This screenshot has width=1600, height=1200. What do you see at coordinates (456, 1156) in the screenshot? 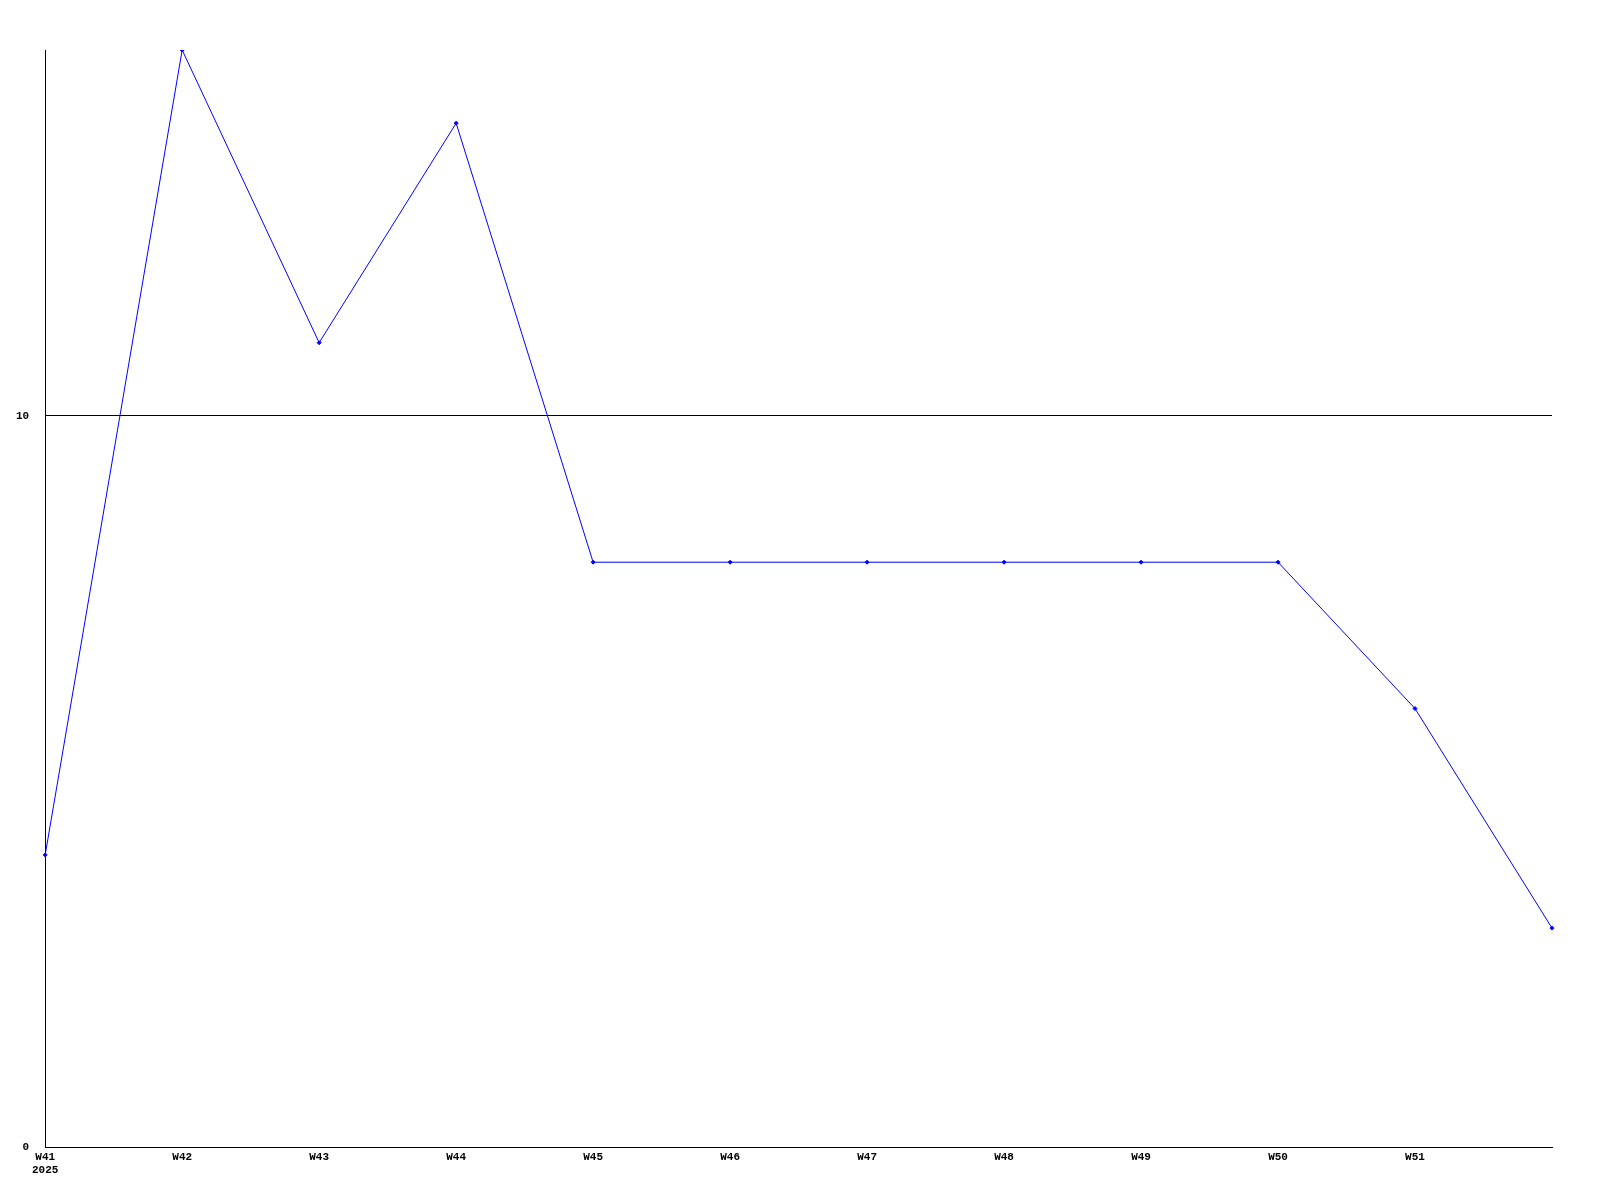
I see `x-tick-label: W44` at bounding box center [456, 1156].